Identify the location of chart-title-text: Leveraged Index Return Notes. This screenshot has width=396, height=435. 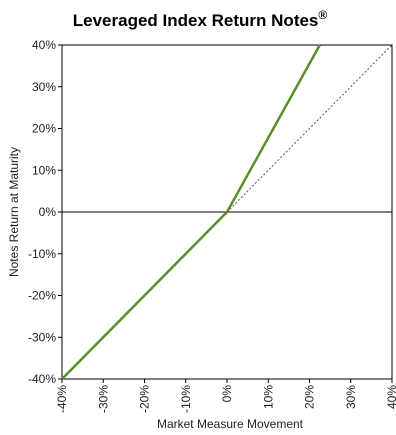
(196, 20).